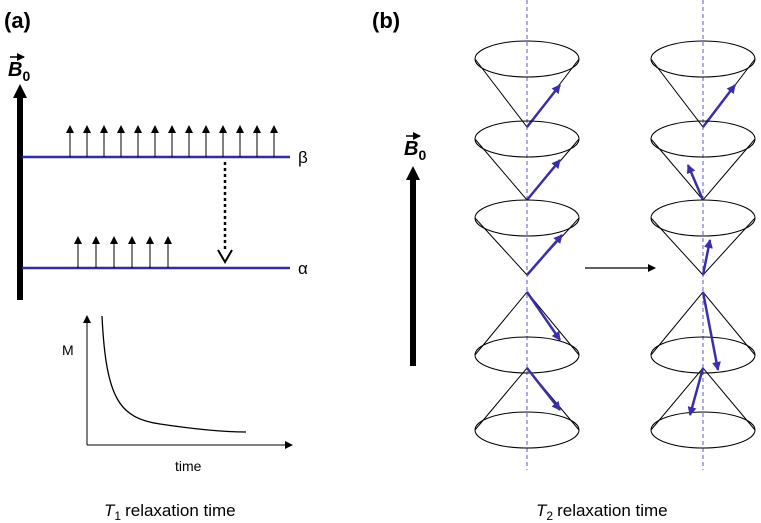  I want to click on panel-label: (b), so click(386, 20).